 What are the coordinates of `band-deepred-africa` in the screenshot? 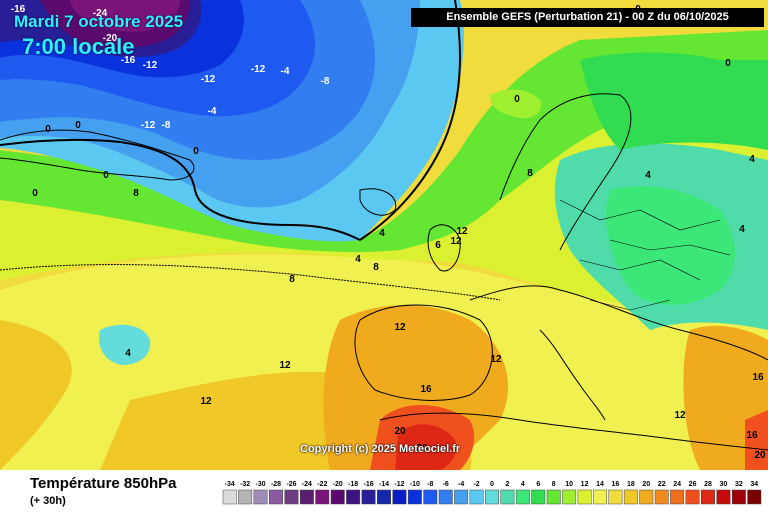 It's located at (426, 447).